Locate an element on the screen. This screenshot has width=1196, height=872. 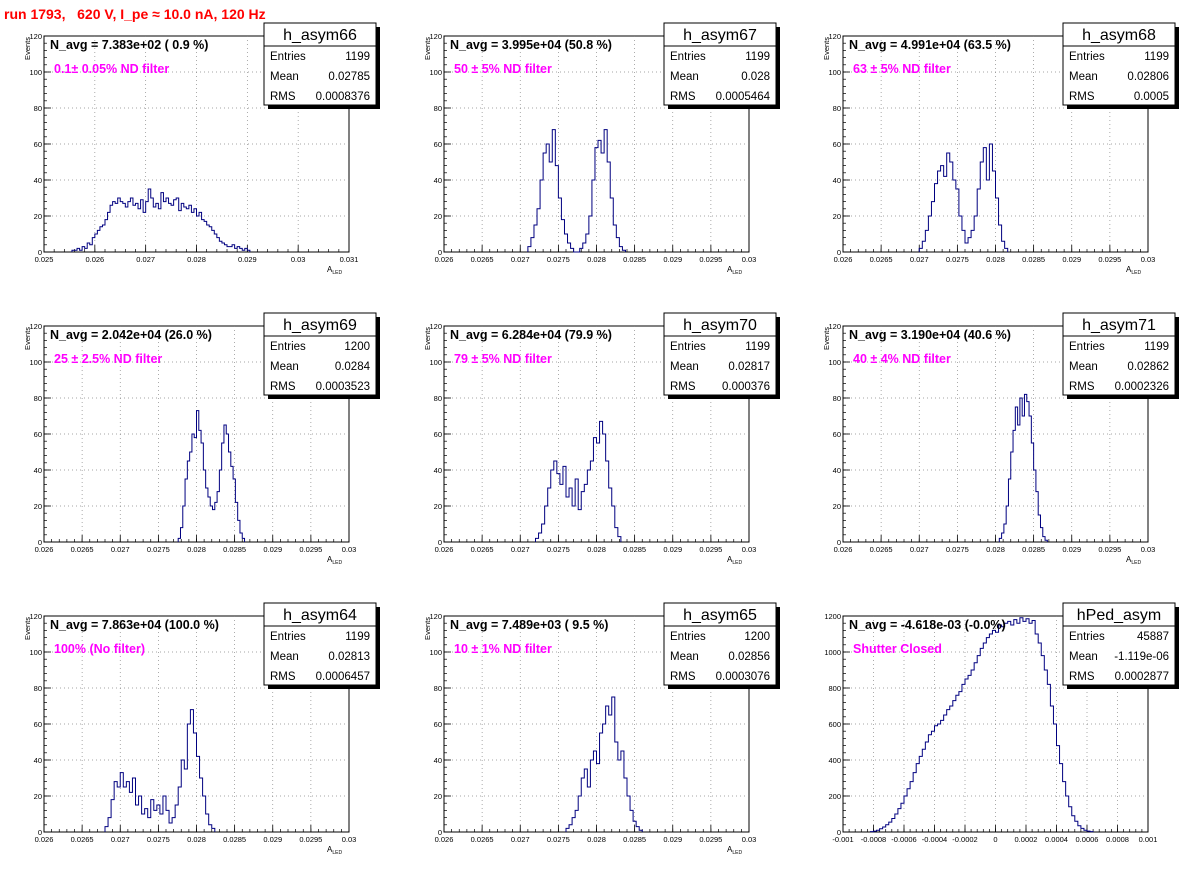
y-tick-label: 1000 is located at coordinates (832, 652).